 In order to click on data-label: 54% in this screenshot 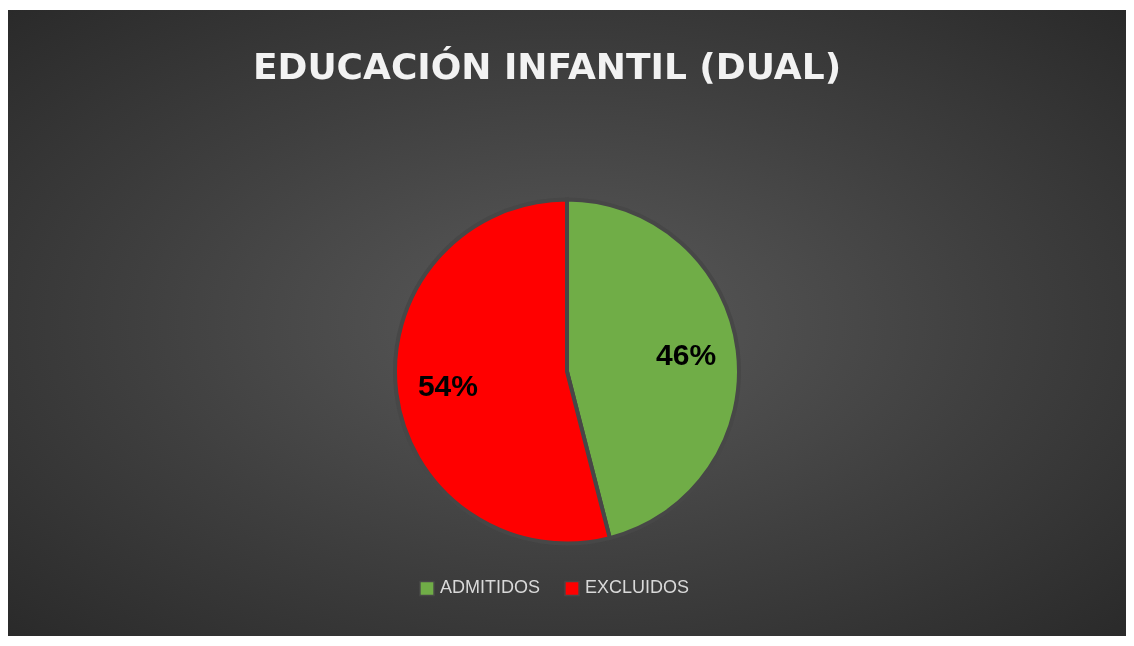, I will do `click(447, 385)`.